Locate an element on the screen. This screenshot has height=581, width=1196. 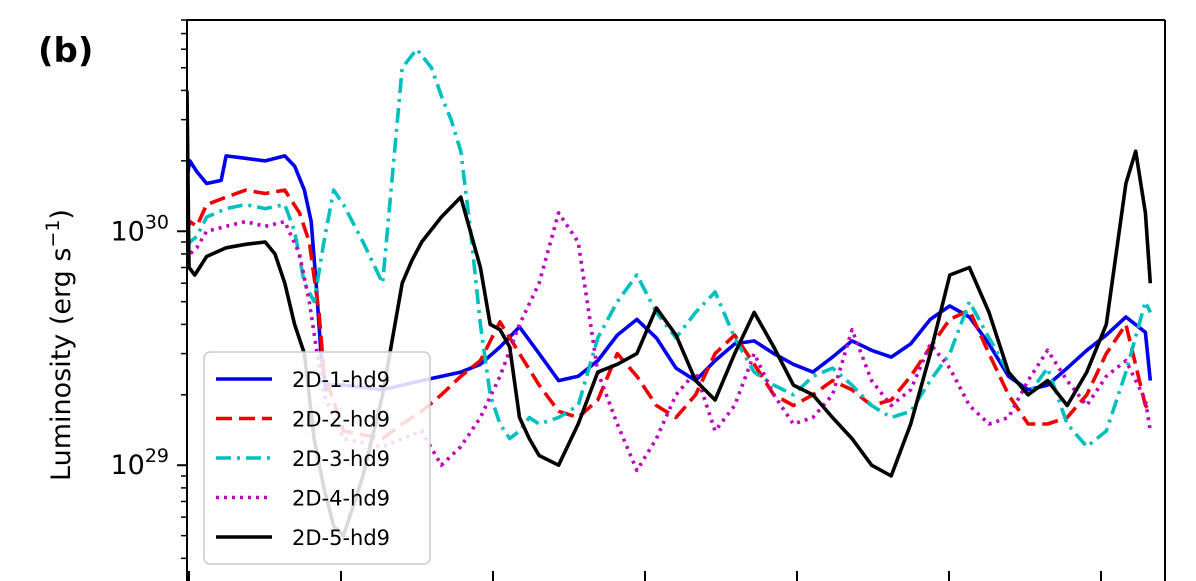
y-tick-label-exponent: 29 is located at coordinates (157, 456).